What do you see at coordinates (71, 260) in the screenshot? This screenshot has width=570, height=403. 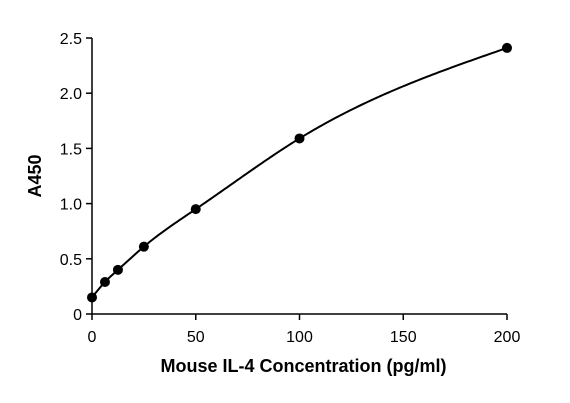 I see `y-tick-label: 0.5` at bounding box center [71, 260].